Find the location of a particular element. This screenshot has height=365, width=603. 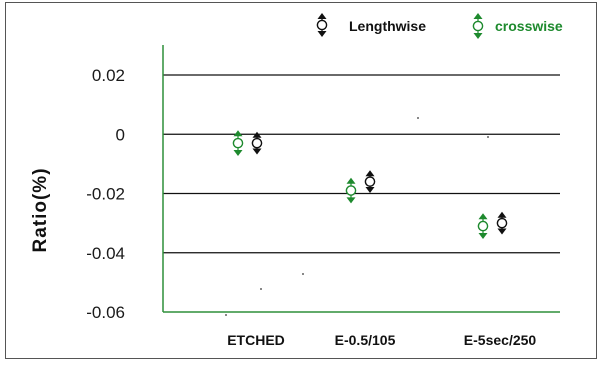

y-axis-label: Ratio(%) is located at coordinates (40, 209).